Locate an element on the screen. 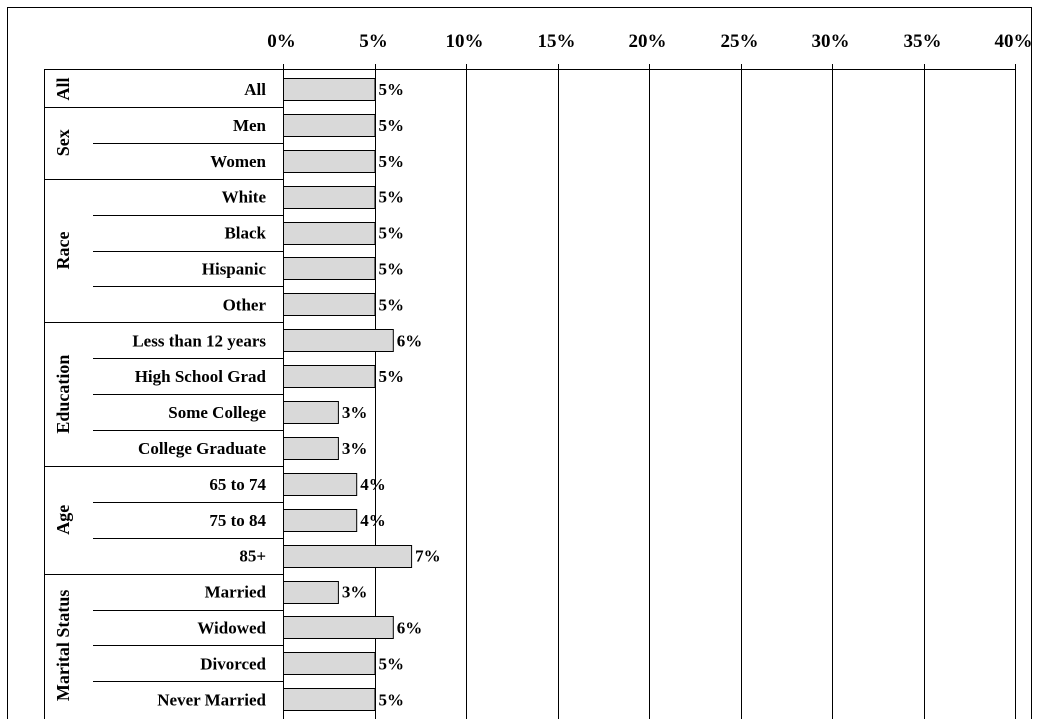 Image resolution: width=1039 pixels, height=719 pixels. category-label: Divorced is located at coordinates (233, 663).